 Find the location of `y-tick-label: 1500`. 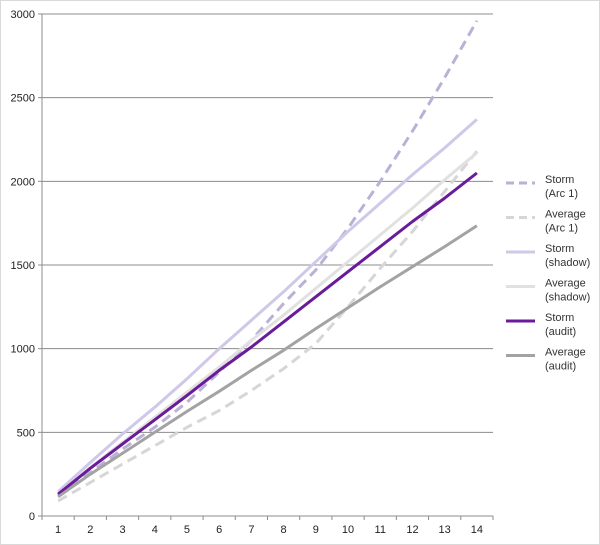

y-tick-label: 1500 is located at coordinates (23, 266).